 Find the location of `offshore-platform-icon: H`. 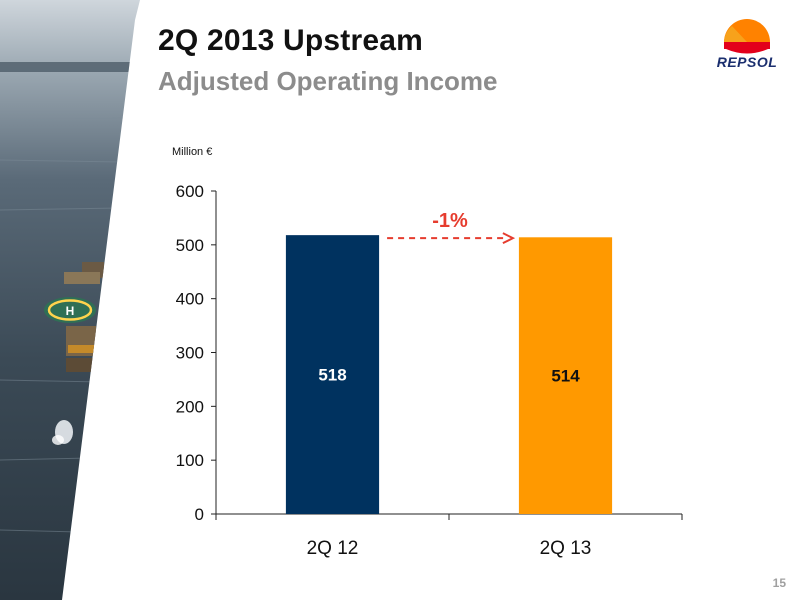

offshore-platform-icon: H is located at coordinates (74, 317).